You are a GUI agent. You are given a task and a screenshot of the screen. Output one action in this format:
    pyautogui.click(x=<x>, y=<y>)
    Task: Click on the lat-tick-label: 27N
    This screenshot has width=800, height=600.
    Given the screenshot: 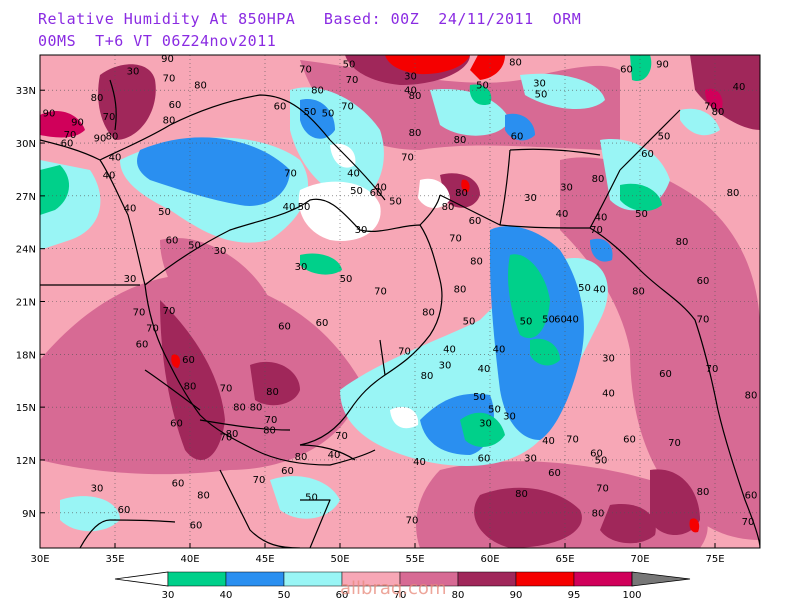 What is the action you would take?
    pyautogui.click(x=26, y=197)
    